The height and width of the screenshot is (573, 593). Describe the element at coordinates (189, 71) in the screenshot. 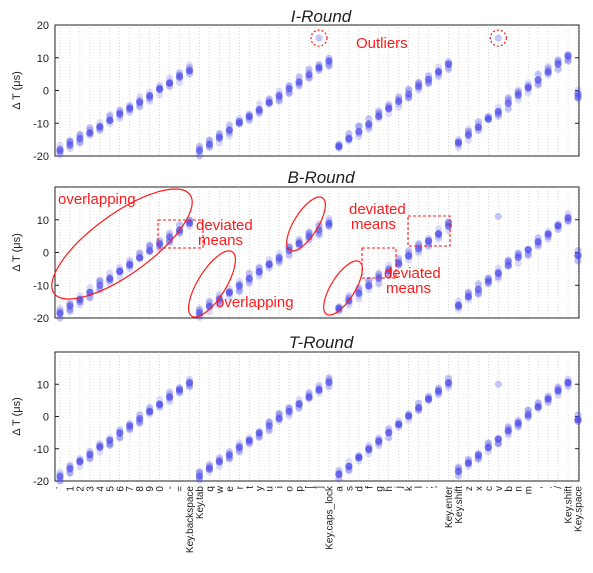

I see `mean-point-key-backspace` at that location.